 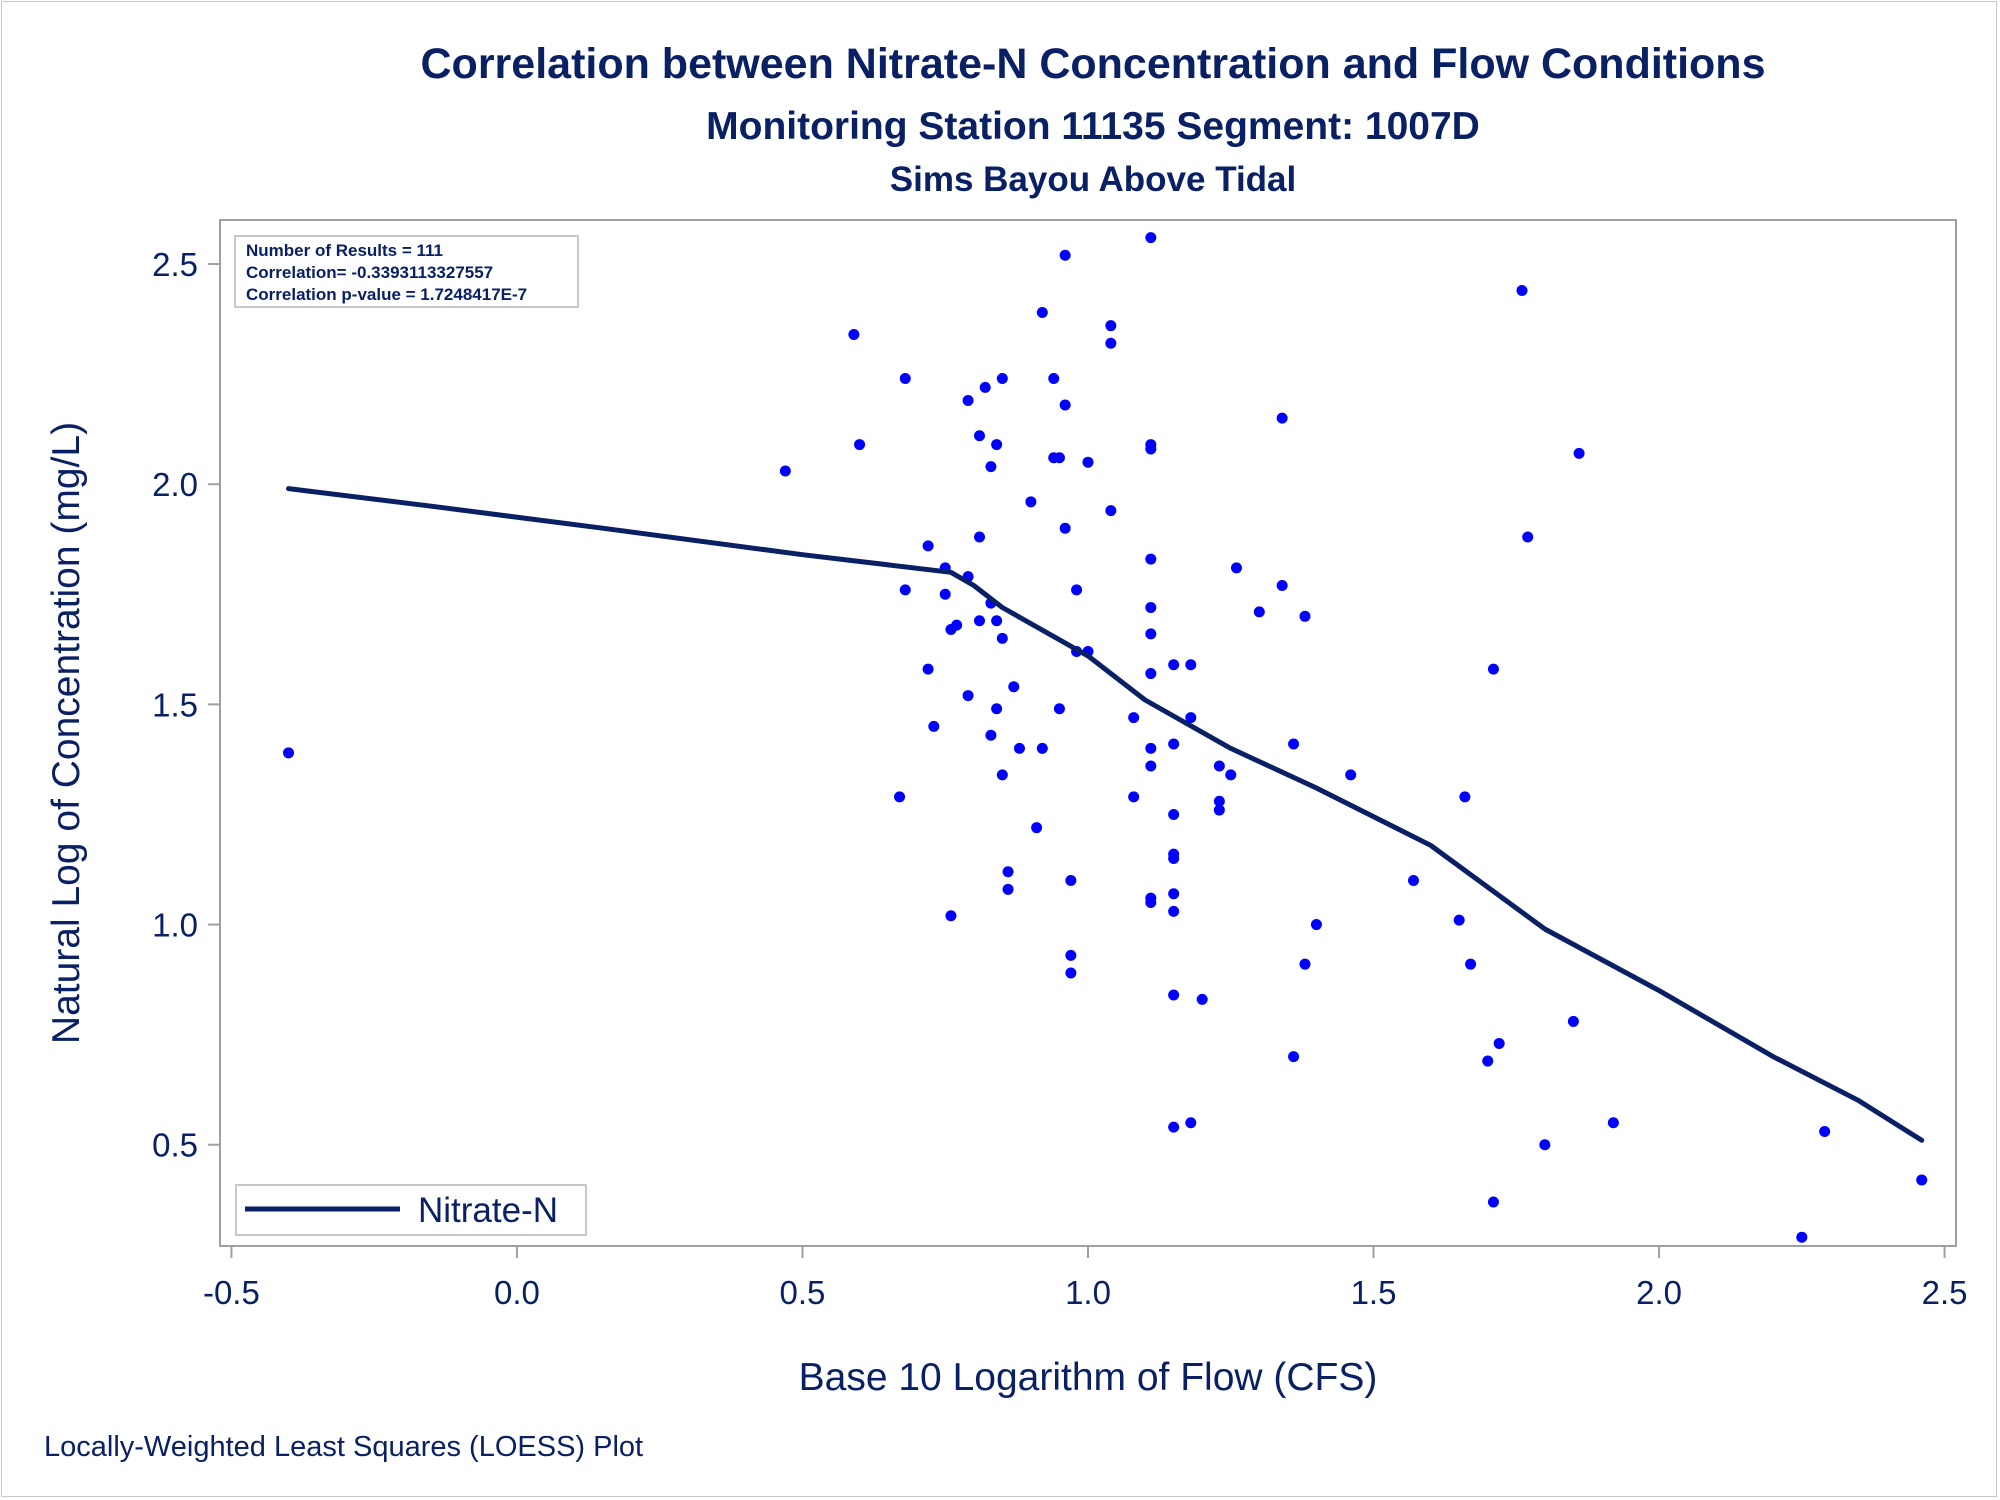 I want to click on y-tick-label: 0.5, so click(x=175, y=1145).